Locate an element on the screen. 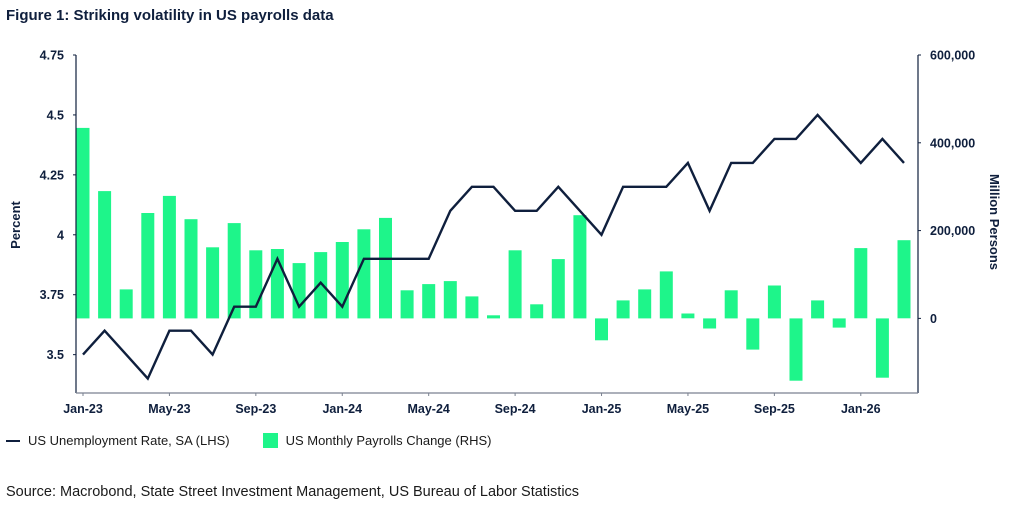 The height and width of the screenshot is (512, 1024). x-tick-label: May-23 is located at coordinates (169, 409).